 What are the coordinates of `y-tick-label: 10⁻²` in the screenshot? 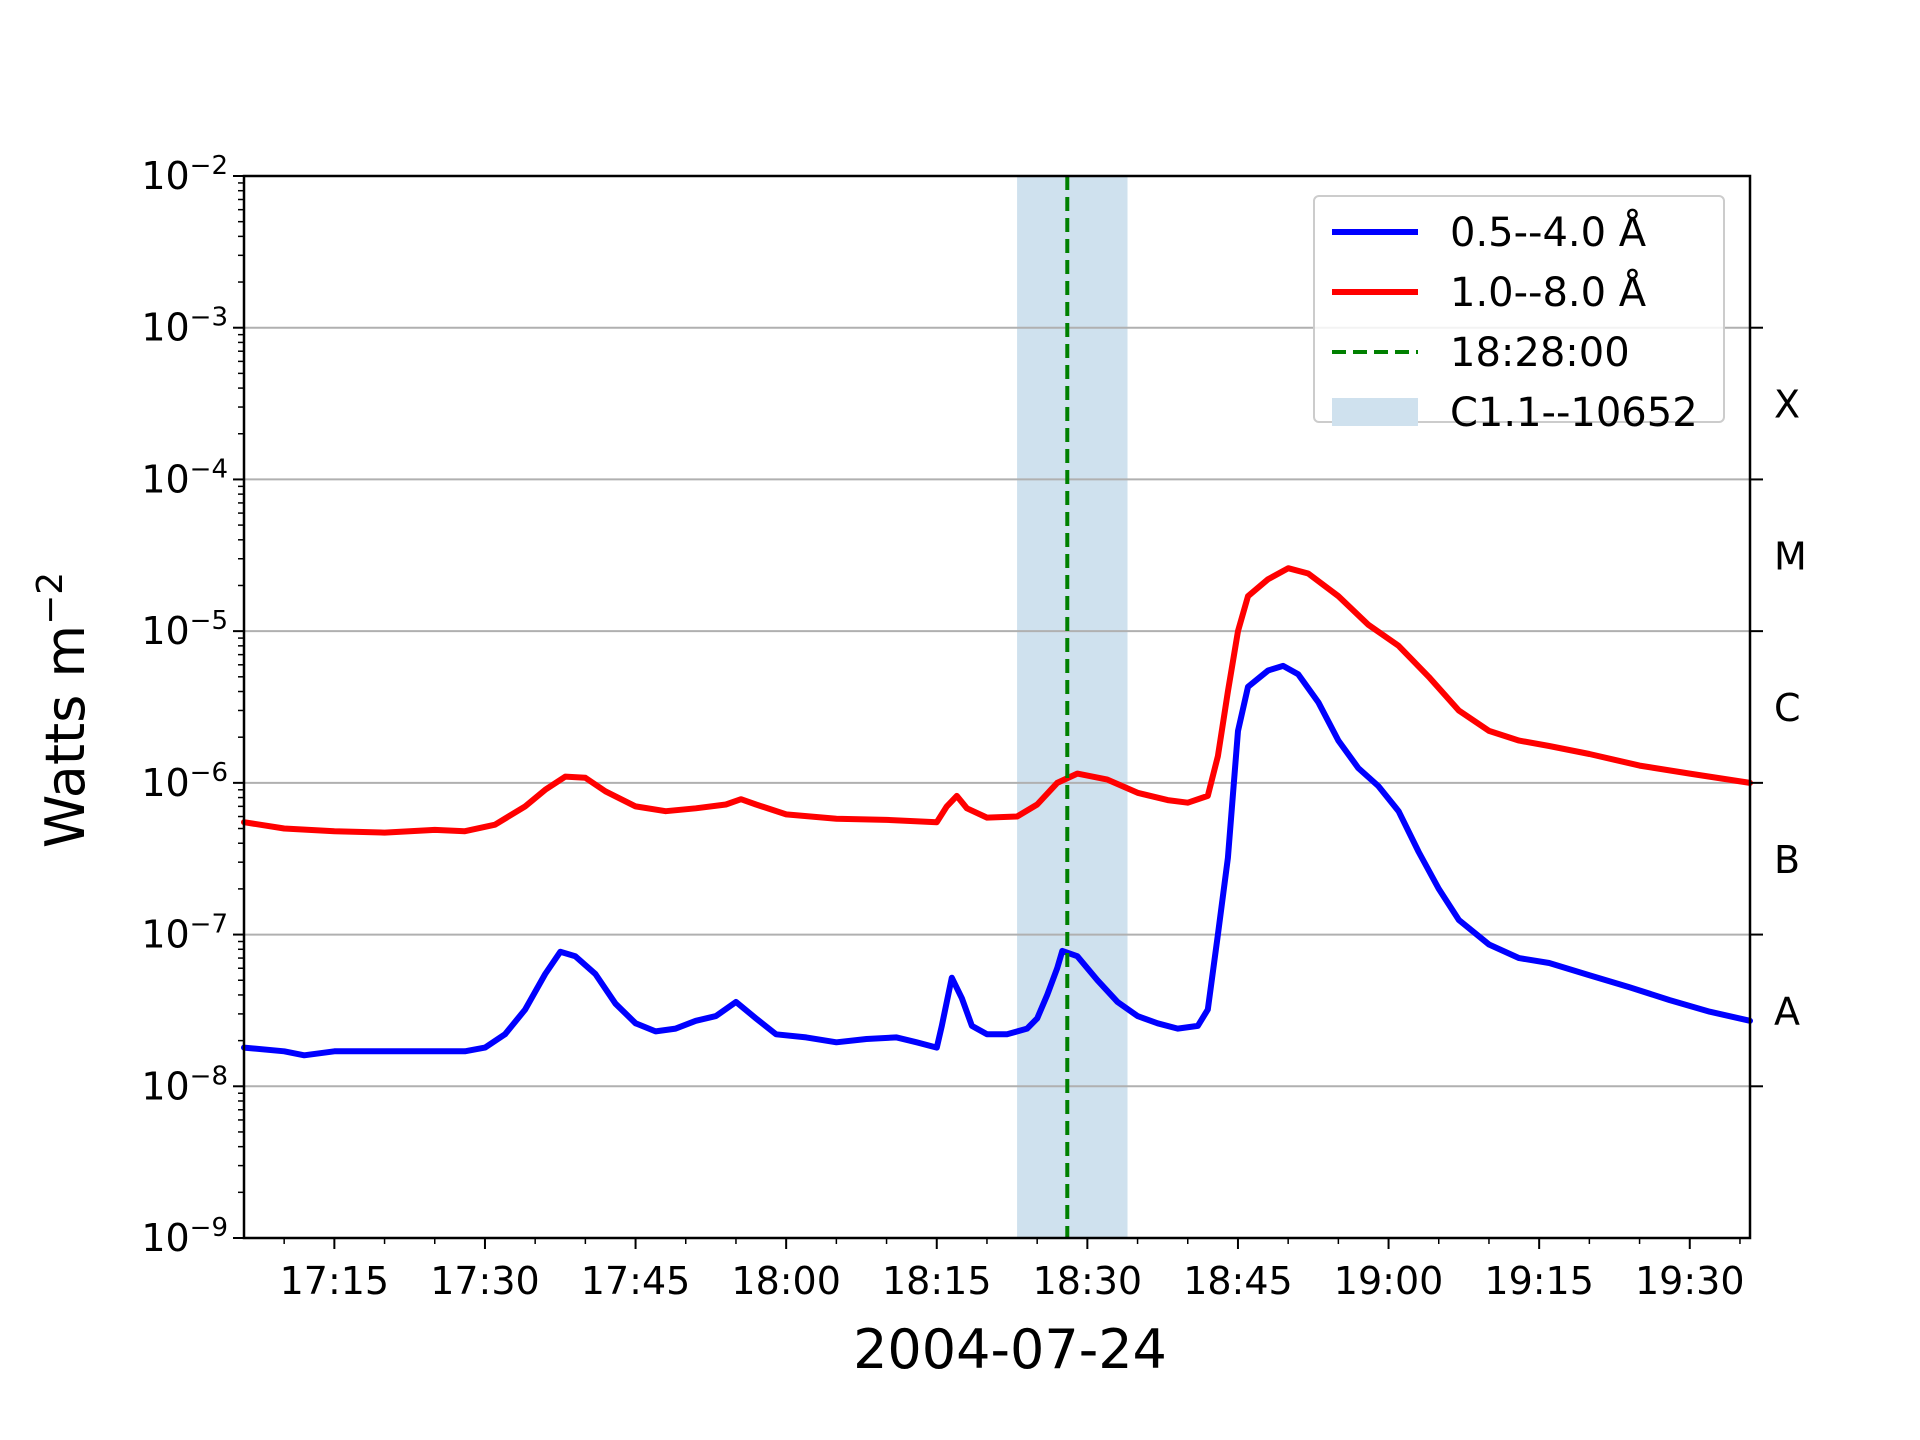 It's located at (184, 174).